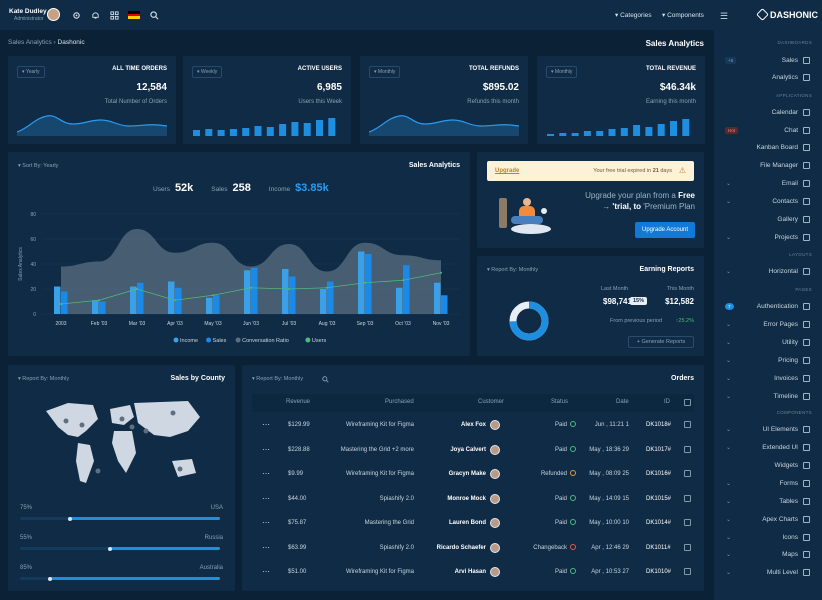 The height and width of the screenshot is (600, 822). What do you see at coordinates (768, 272) in the screenshot?
I see `sidebar-item: Horizontal ⌄` at bounding box center [768, 272].